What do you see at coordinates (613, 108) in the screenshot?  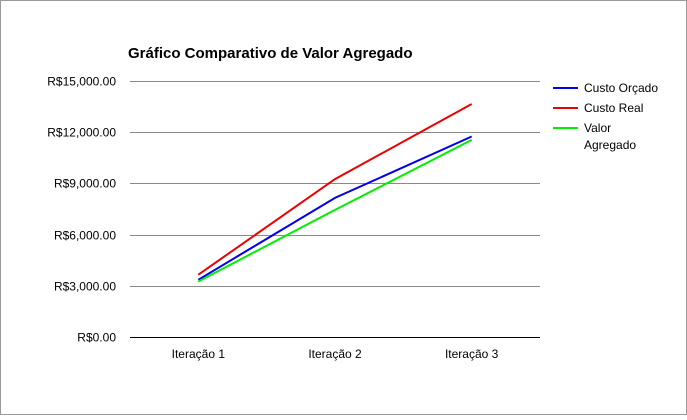 I see `legend-label: Custo Real` at bounding box center [613, 108].